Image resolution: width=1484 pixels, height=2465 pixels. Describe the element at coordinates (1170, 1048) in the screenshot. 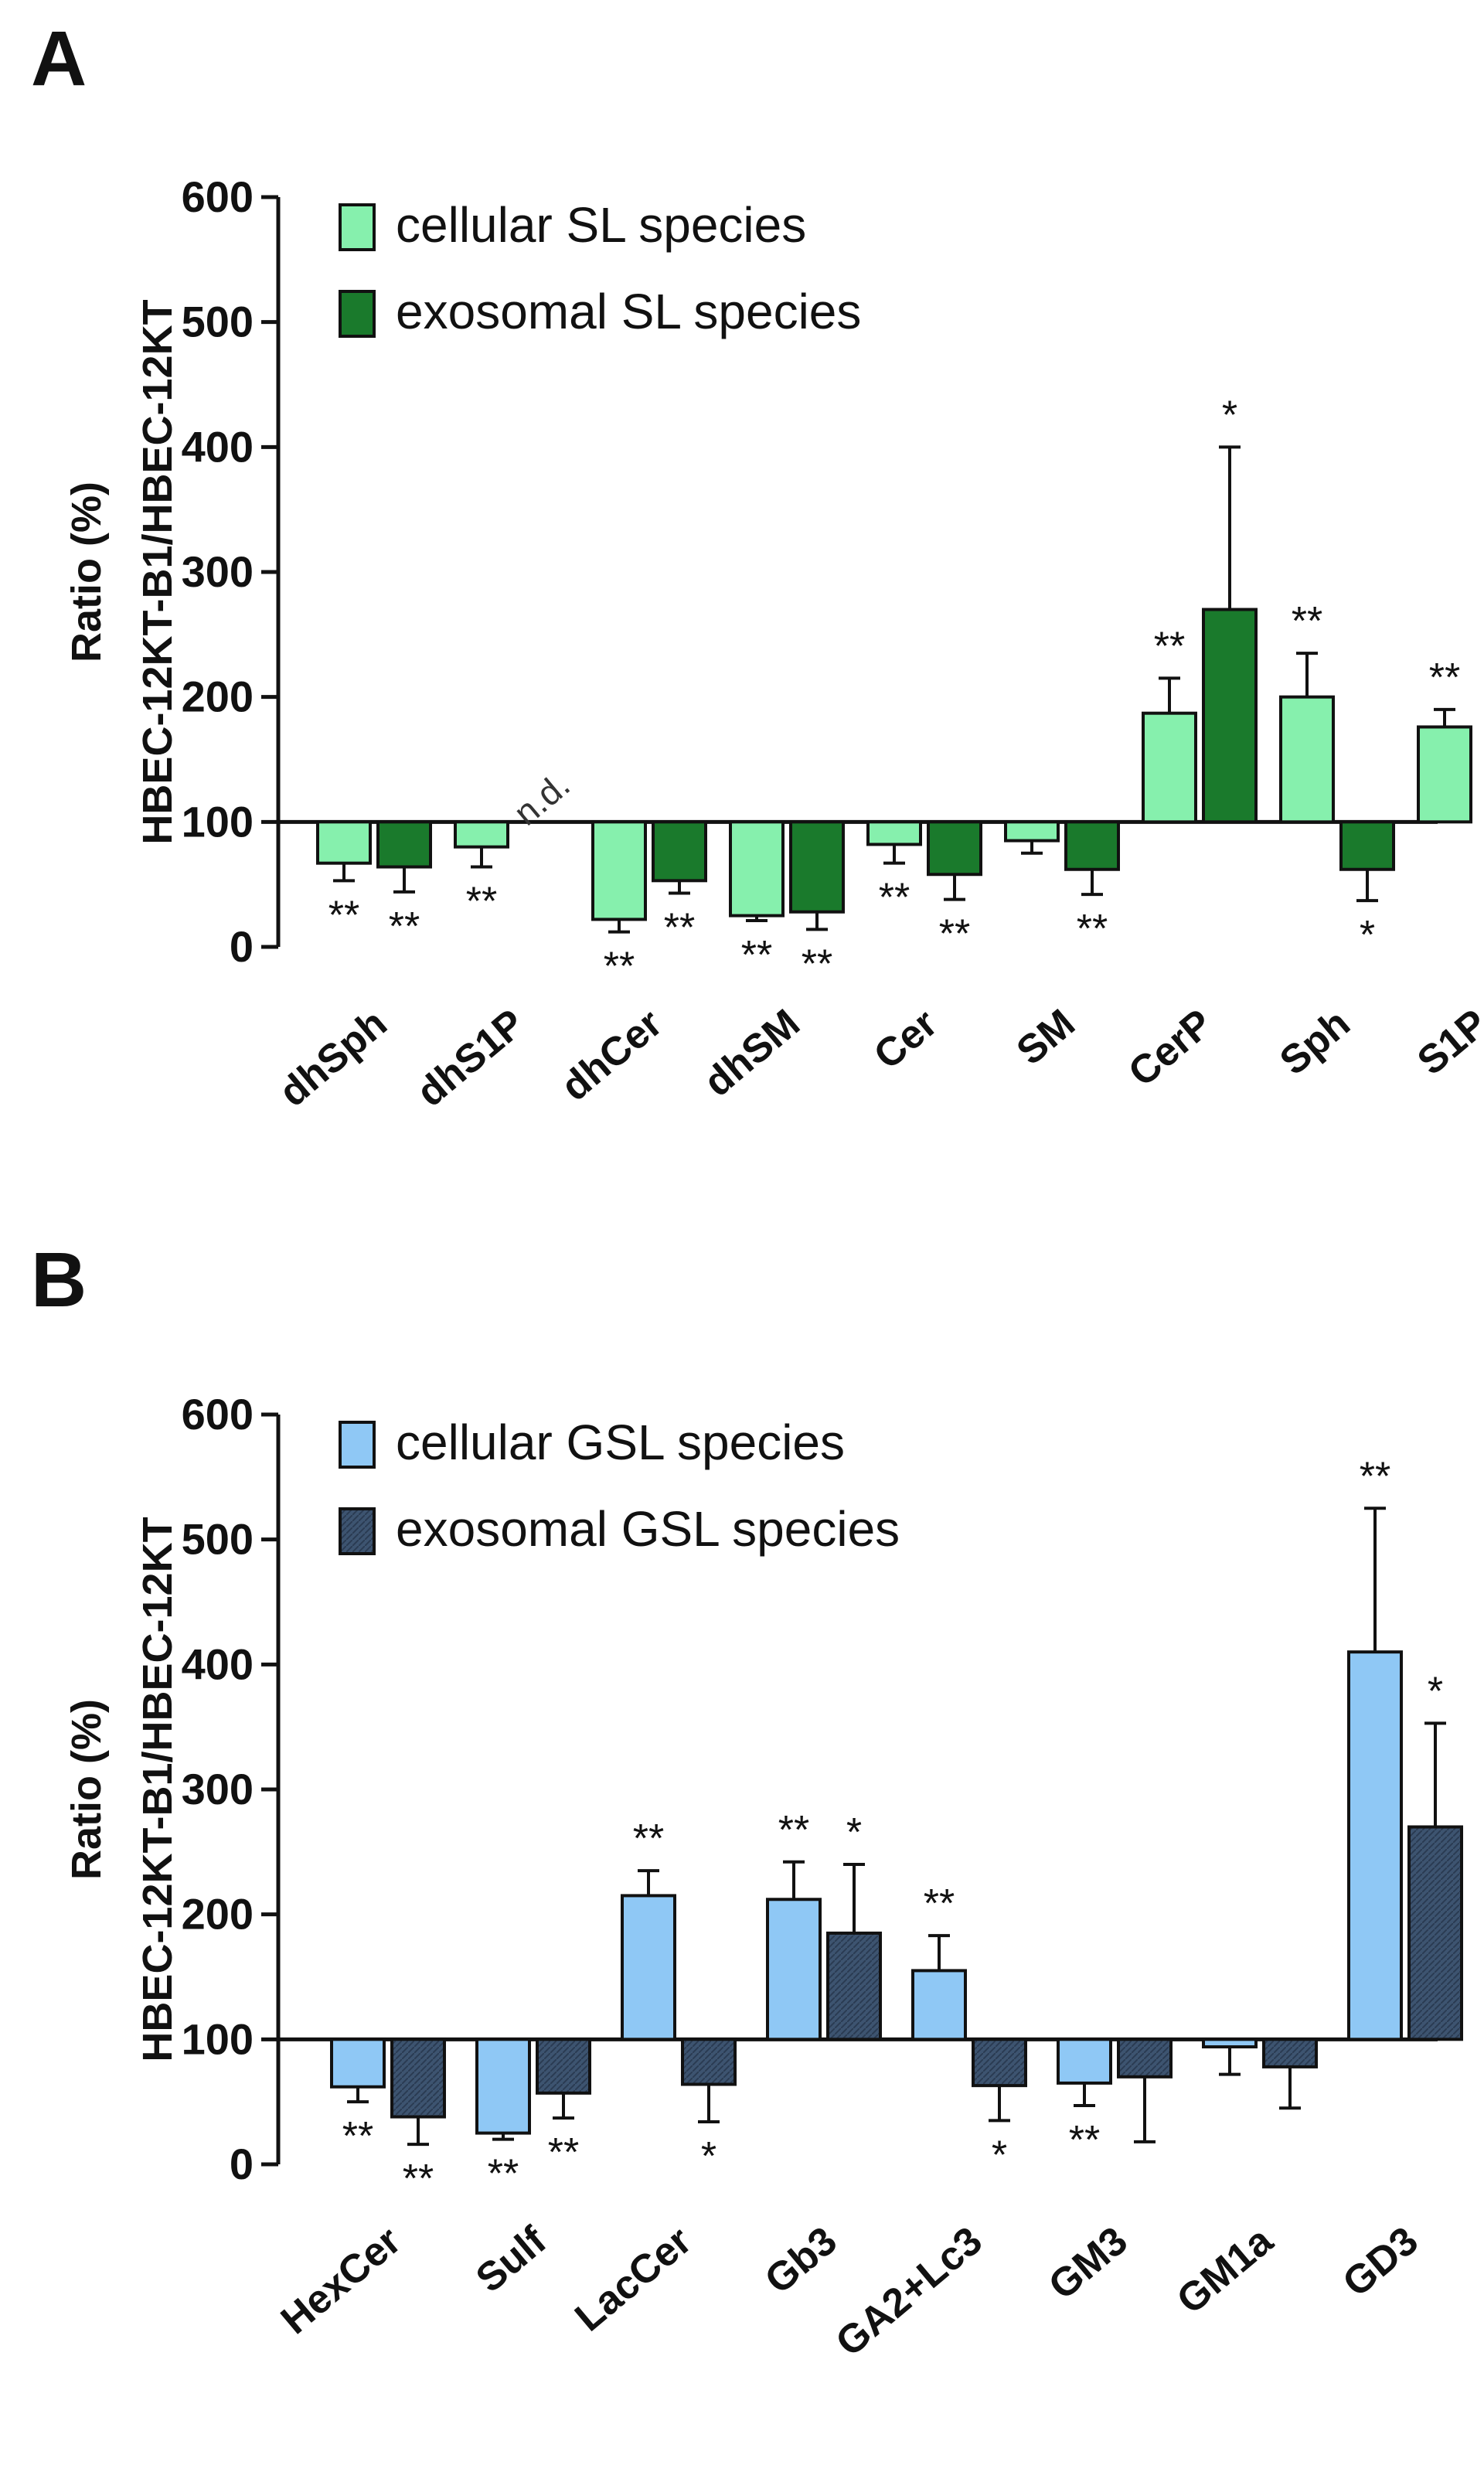

I see `x-category-label: CerP` at that location.